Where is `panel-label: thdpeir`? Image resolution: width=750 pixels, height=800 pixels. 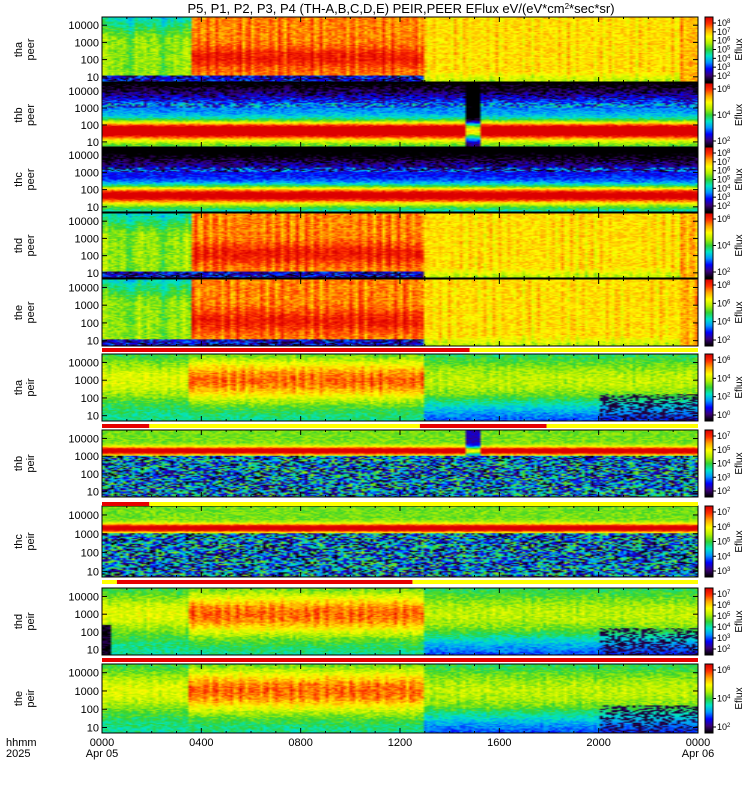 panel-label: thdpeir is located at coordinates (25, 621).